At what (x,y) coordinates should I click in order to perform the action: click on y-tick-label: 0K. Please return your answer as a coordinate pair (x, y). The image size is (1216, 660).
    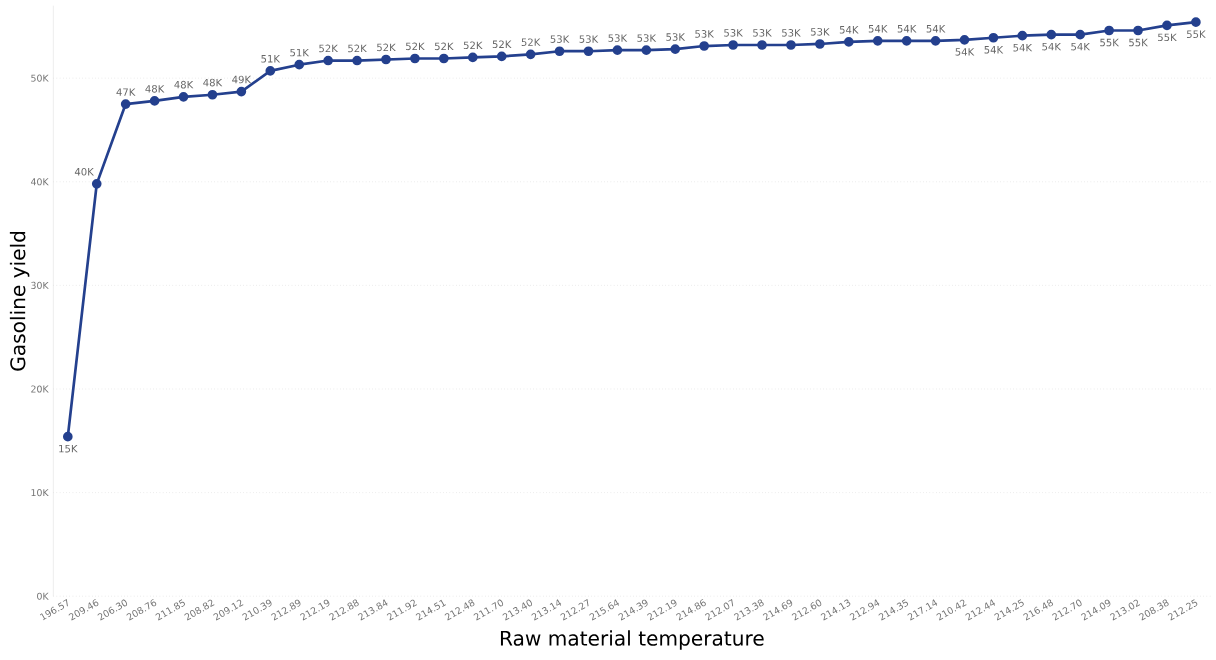
    Looking at the image, I should click on (43, 596).